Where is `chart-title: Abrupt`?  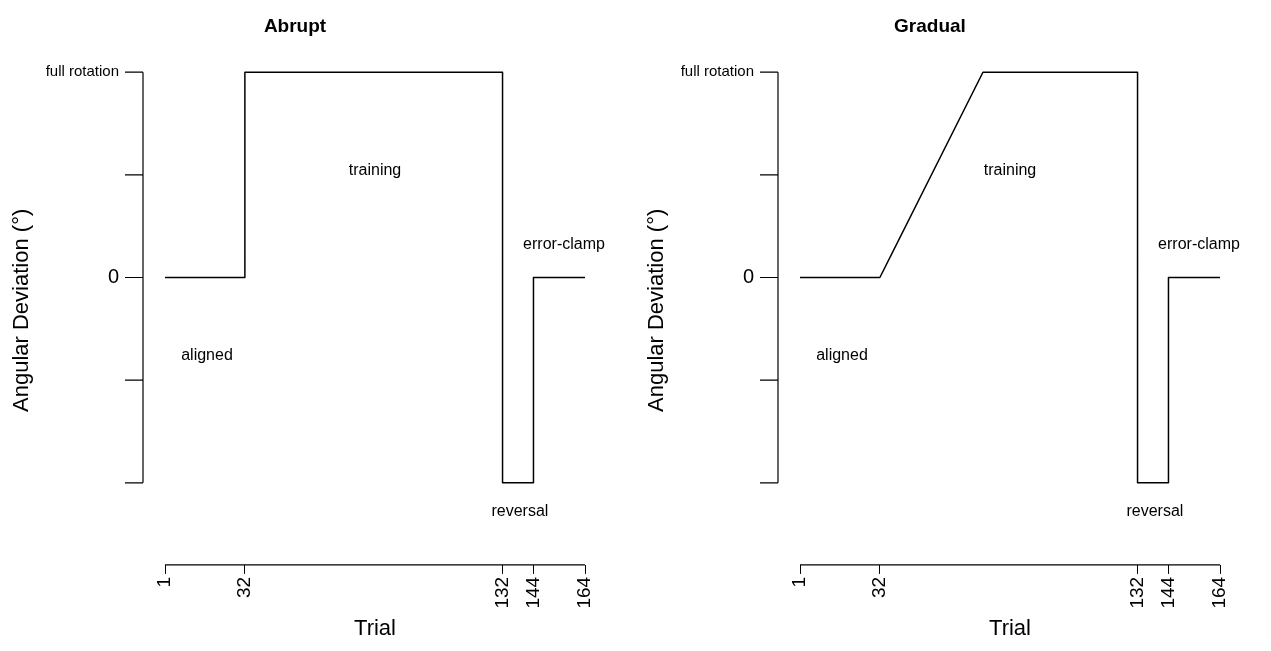 chart-title: Abrupt is located at coordinates (295, 25).